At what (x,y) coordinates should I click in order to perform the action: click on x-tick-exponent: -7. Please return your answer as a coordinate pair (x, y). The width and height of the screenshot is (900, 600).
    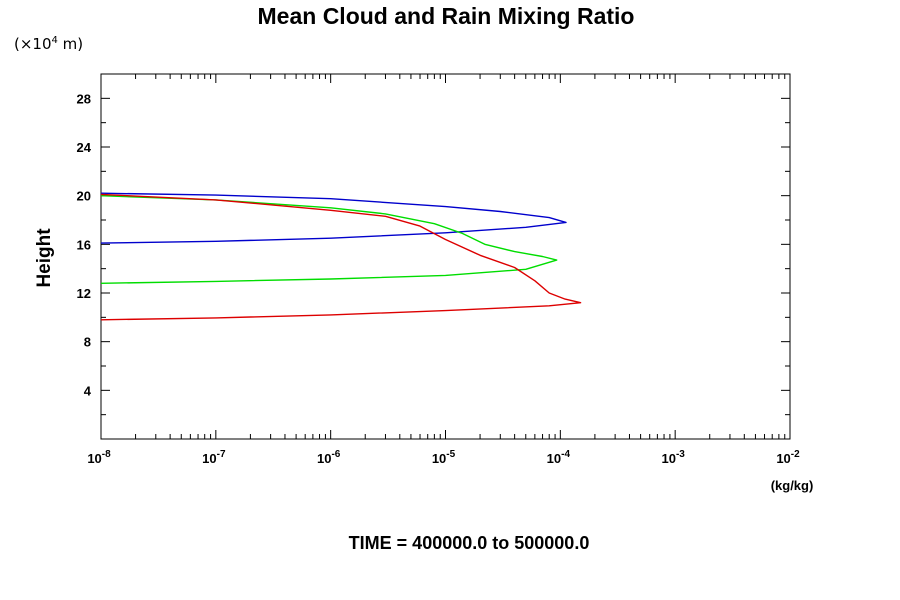
    Looking at the image, I should click on (221, 454).